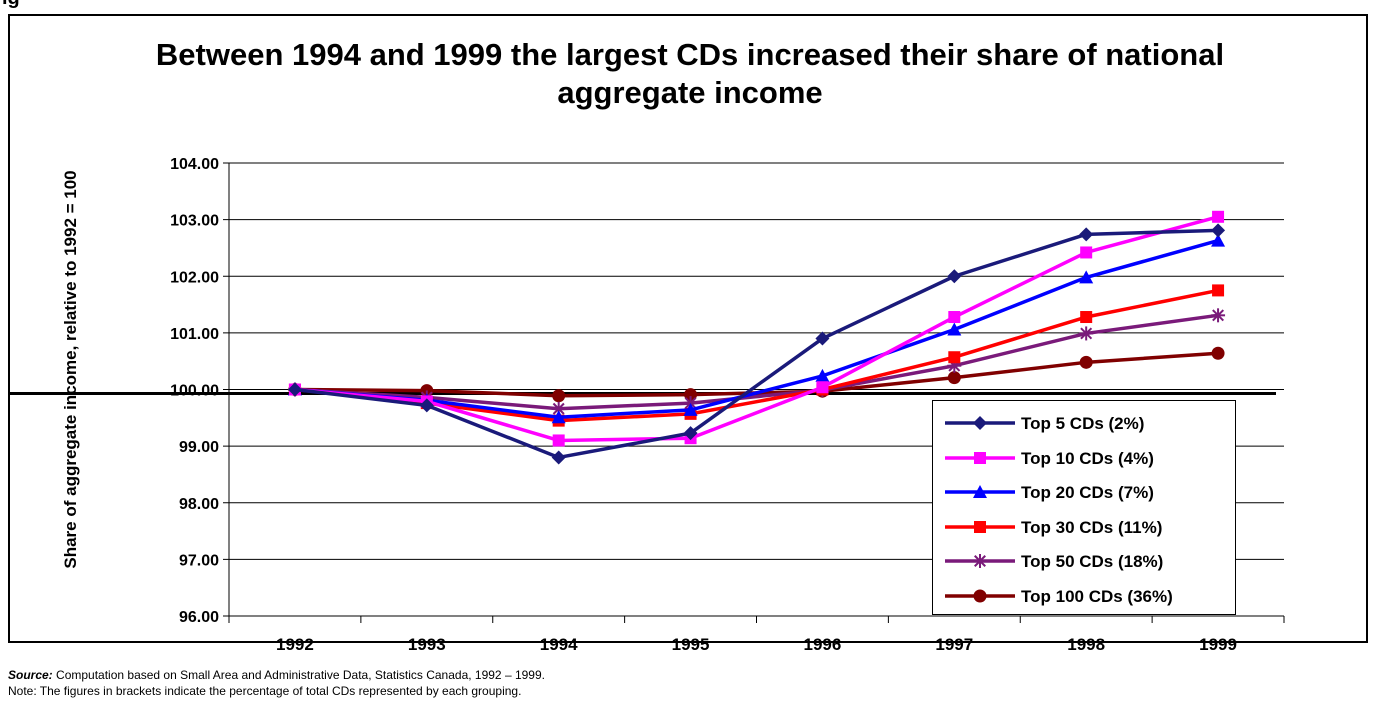 This screenshot has height=726, width=1374. I want to click on y-tick-label: 103.00, so click(194, 221).